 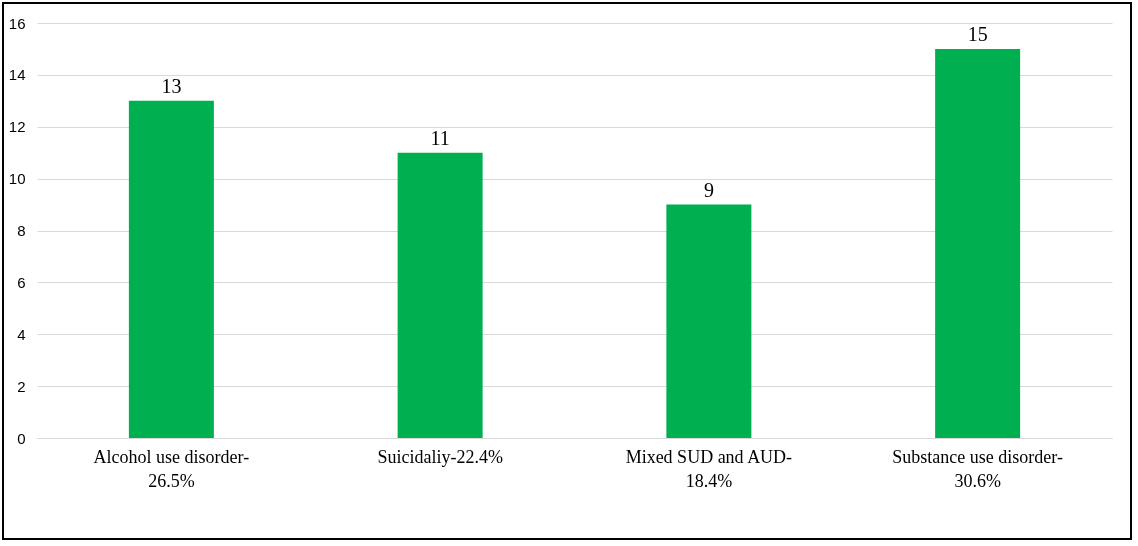 What do you see at coordinates (977, 33) in the screenshot?
I see `data-label: 15` at bounding box center [977, 33].